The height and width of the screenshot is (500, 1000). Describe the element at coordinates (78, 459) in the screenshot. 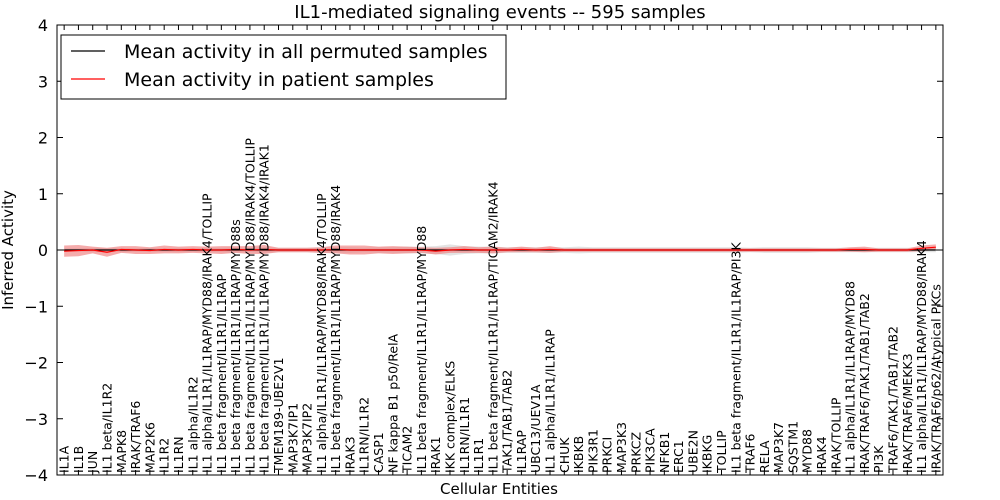

I see `x-tick-label: IL1B` at that location.